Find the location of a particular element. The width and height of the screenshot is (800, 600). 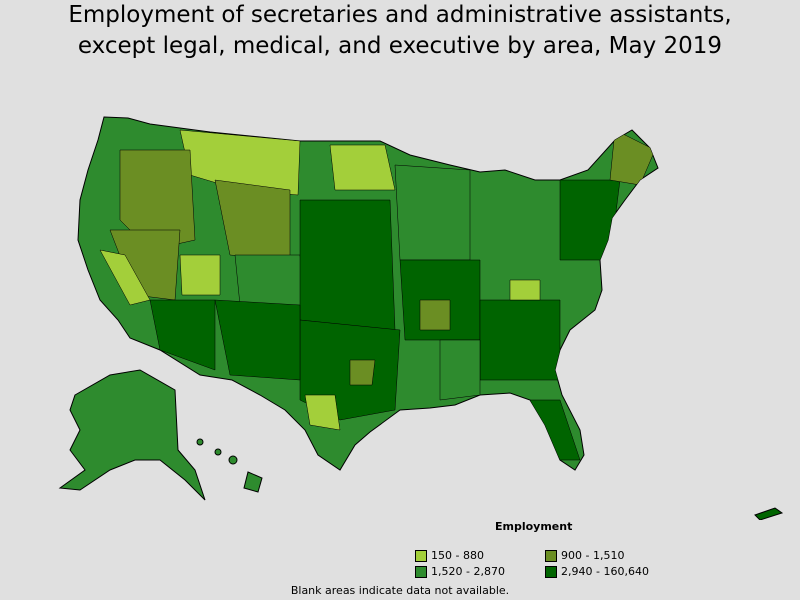

legend-item-2: 900 - 1,510 is located at coordinates (605, 555).